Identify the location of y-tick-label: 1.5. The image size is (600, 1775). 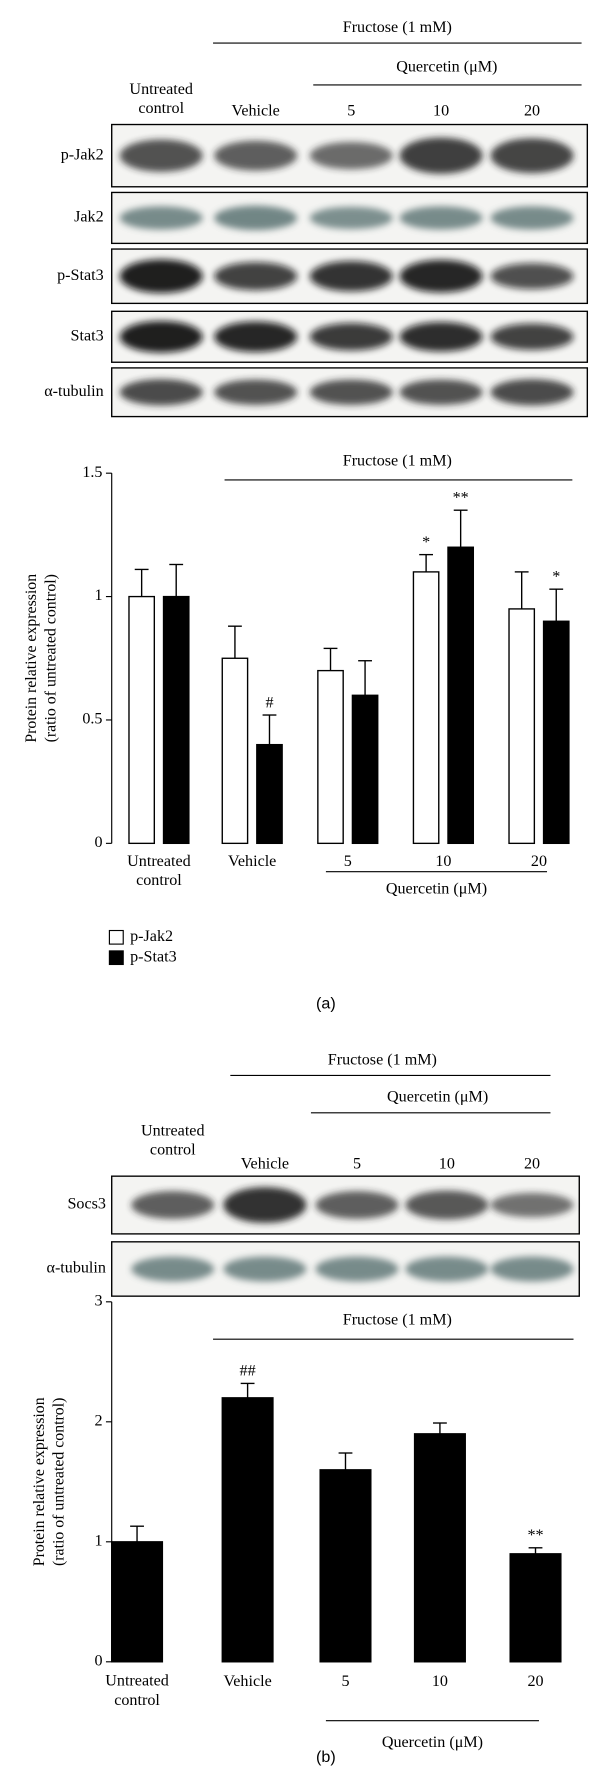
(92, 472).